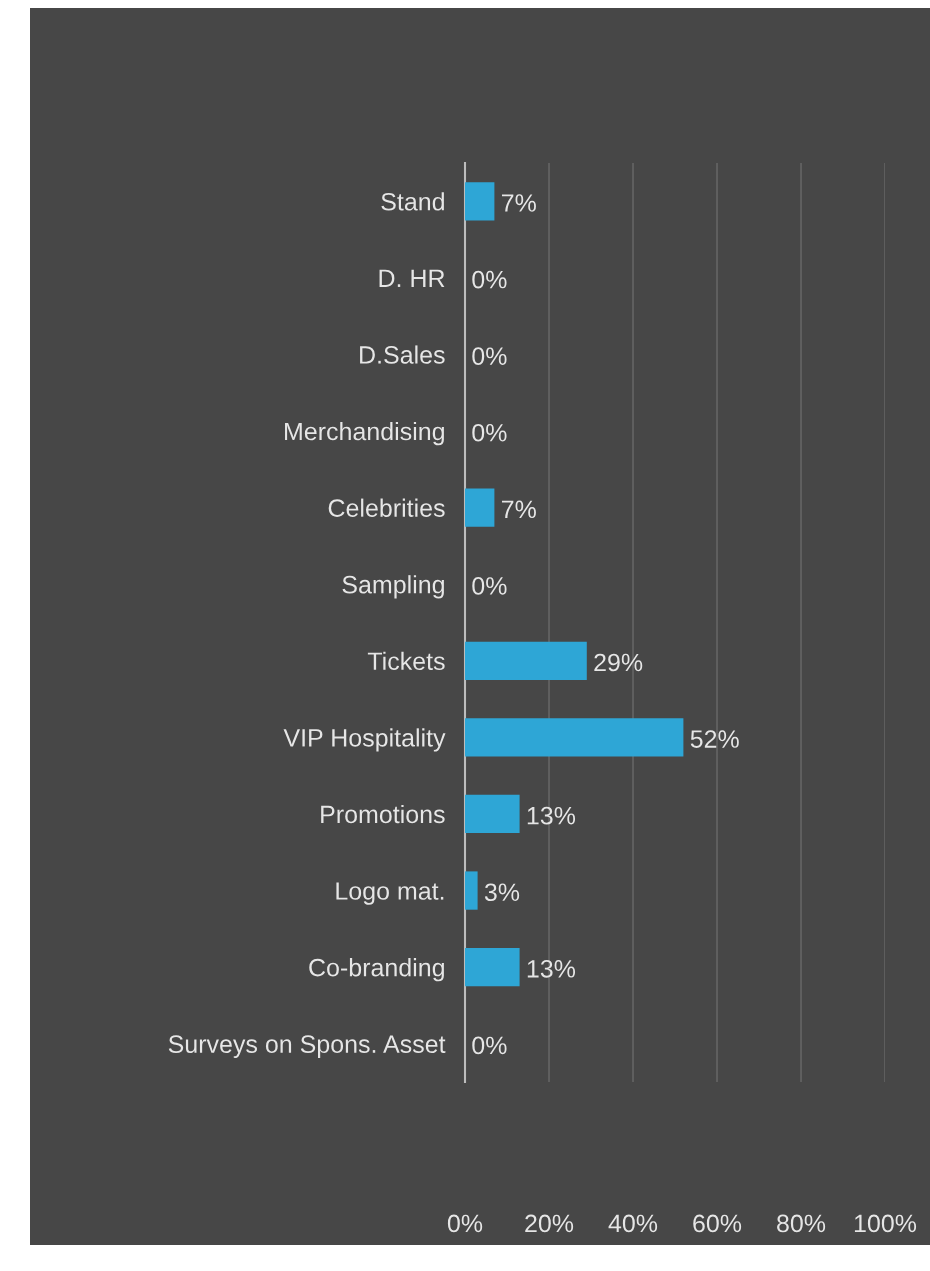  What do you see at coordinates (406, 661) in the screenshot?
I see `y-tick-label: Tickets` at bounding box center [406, 661].